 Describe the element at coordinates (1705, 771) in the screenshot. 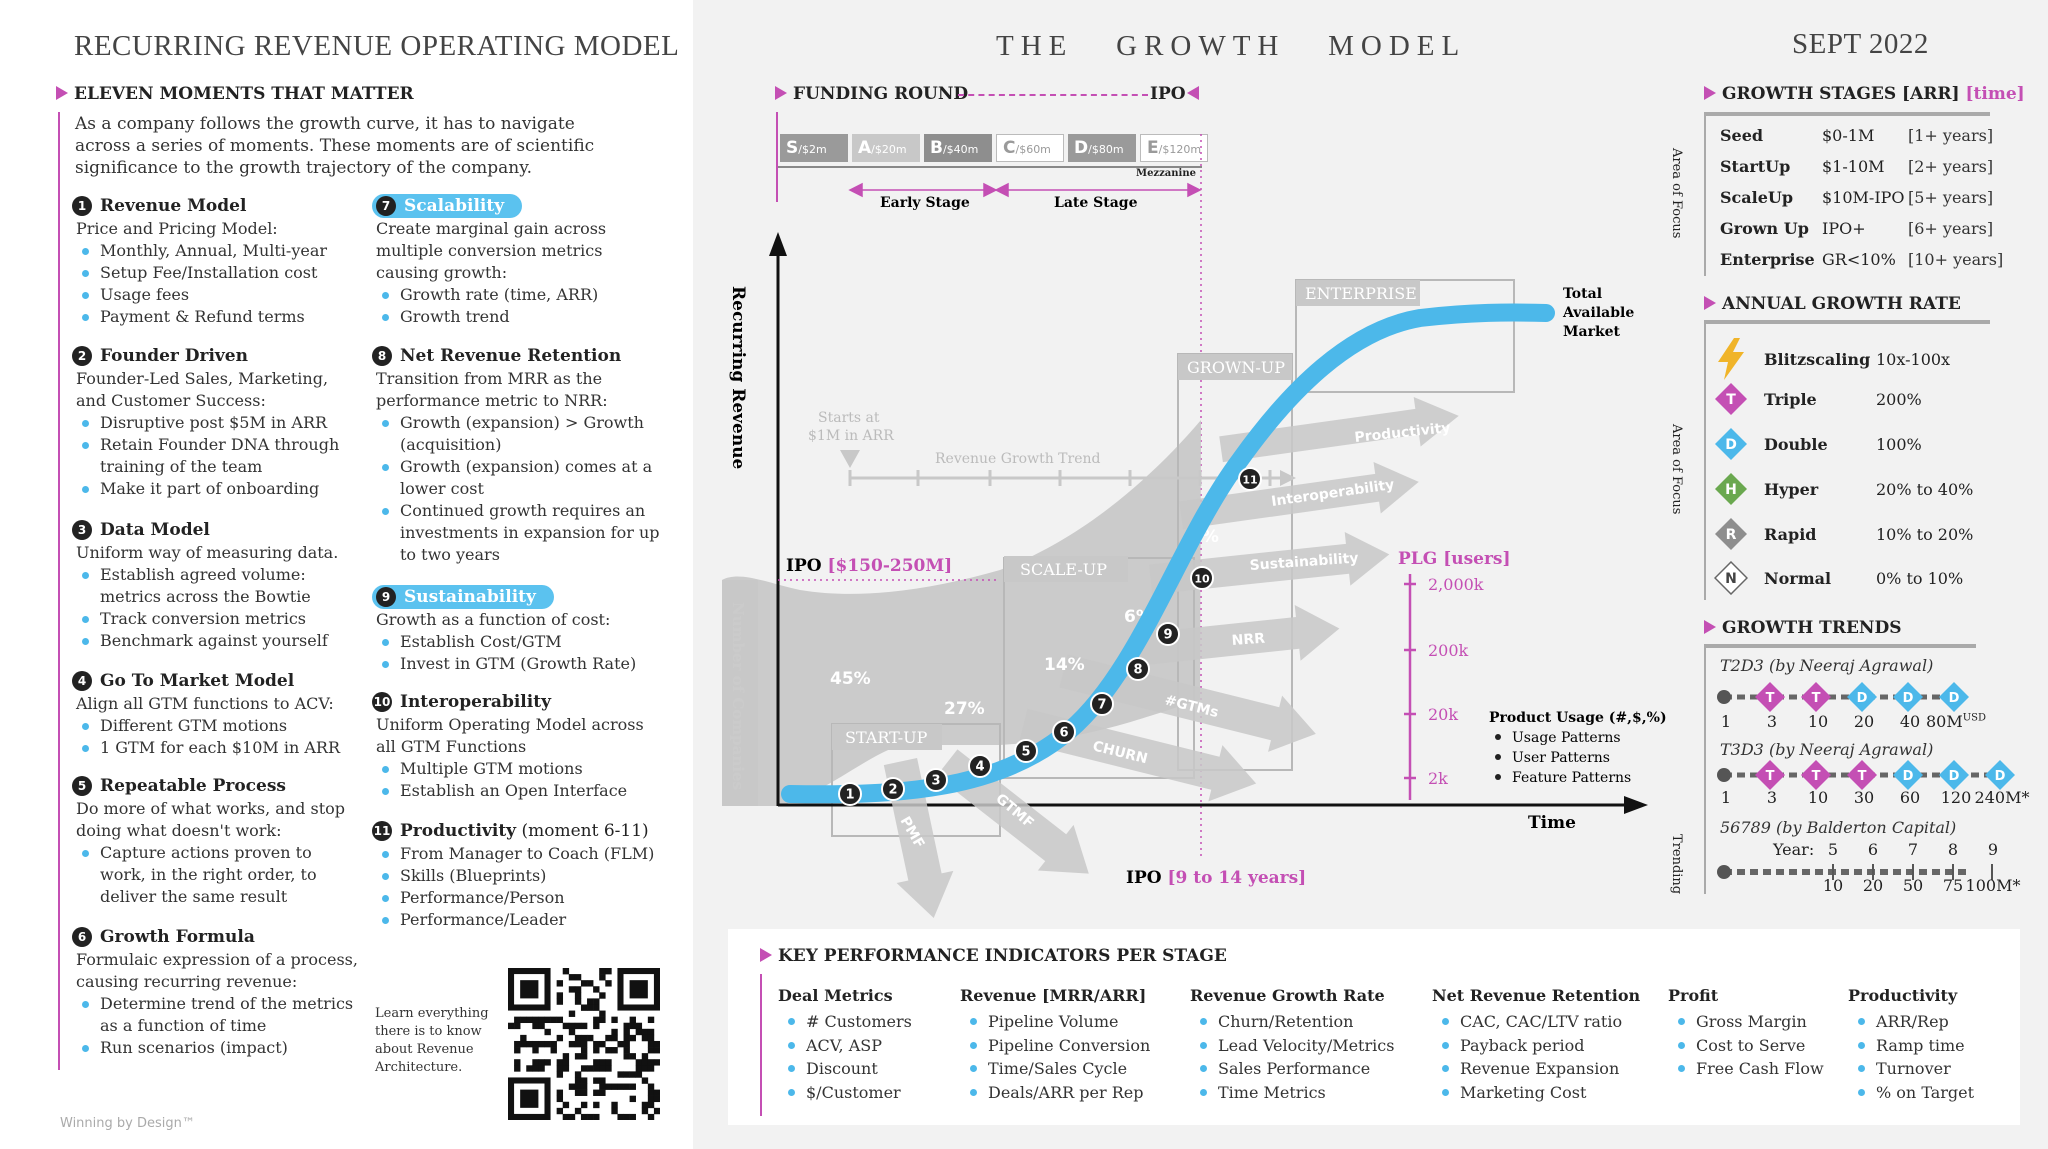

I see `growth-trends-vrule` at that location.